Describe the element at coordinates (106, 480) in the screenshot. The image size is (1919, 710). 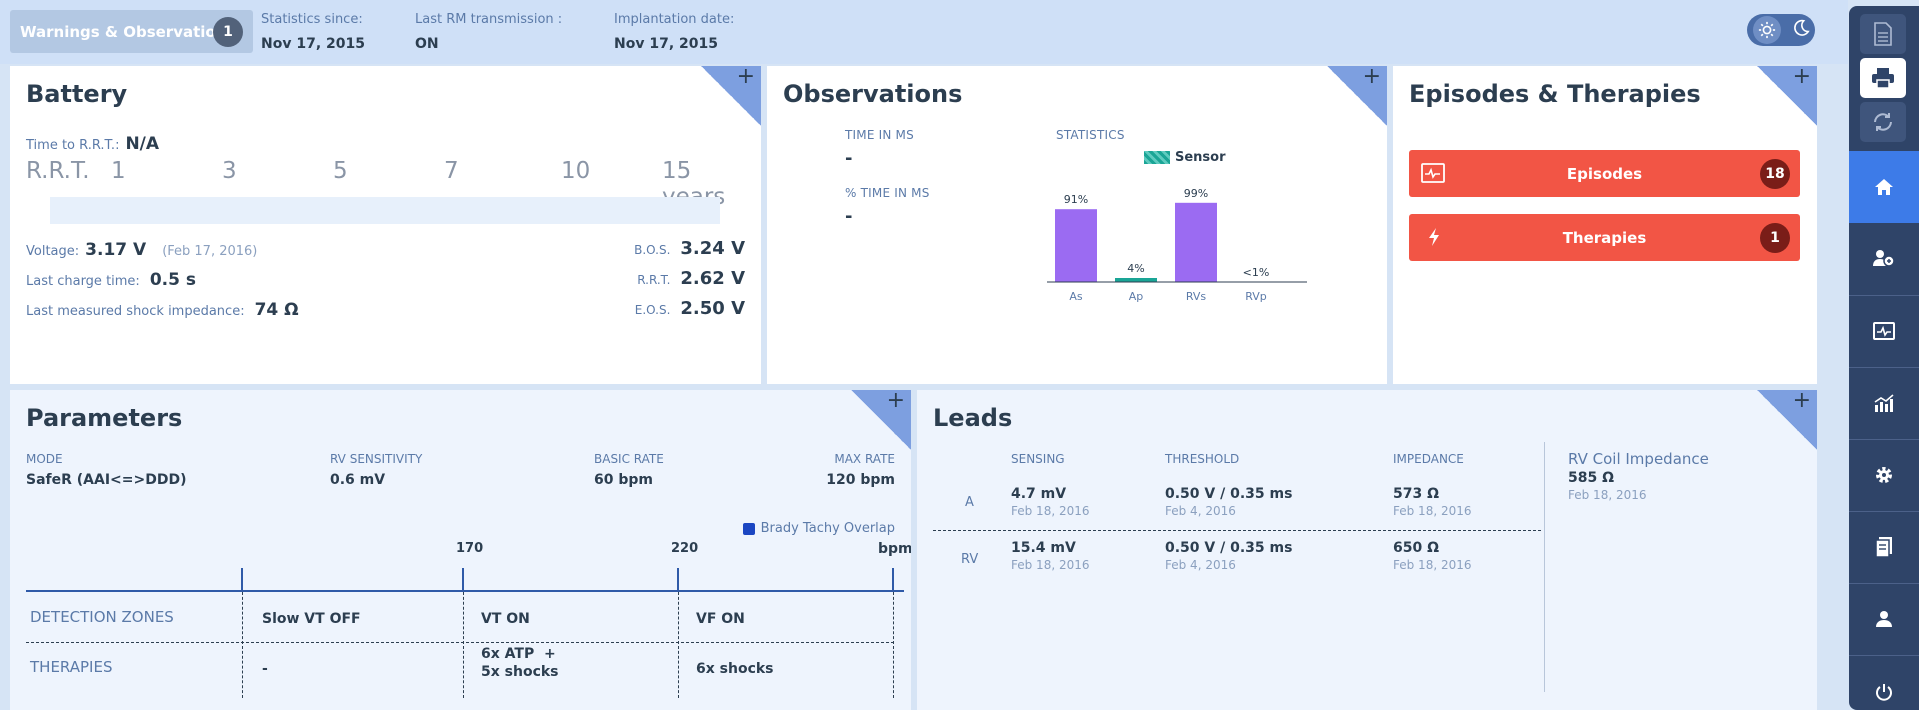
I see `mode-value: SafeR (AAI<=>DDD)` at that location.